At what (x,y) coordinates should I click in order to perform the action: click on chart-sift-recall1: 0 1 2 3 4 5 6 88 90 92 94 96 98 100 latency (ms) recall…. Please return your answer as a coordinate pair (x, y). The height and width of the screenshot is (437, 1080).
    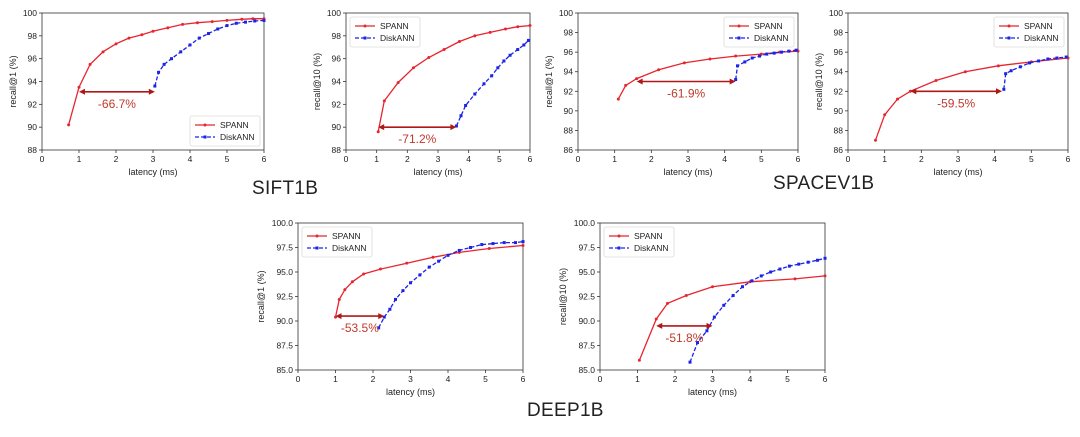
    Looking at the image, I should click on (137, 92).